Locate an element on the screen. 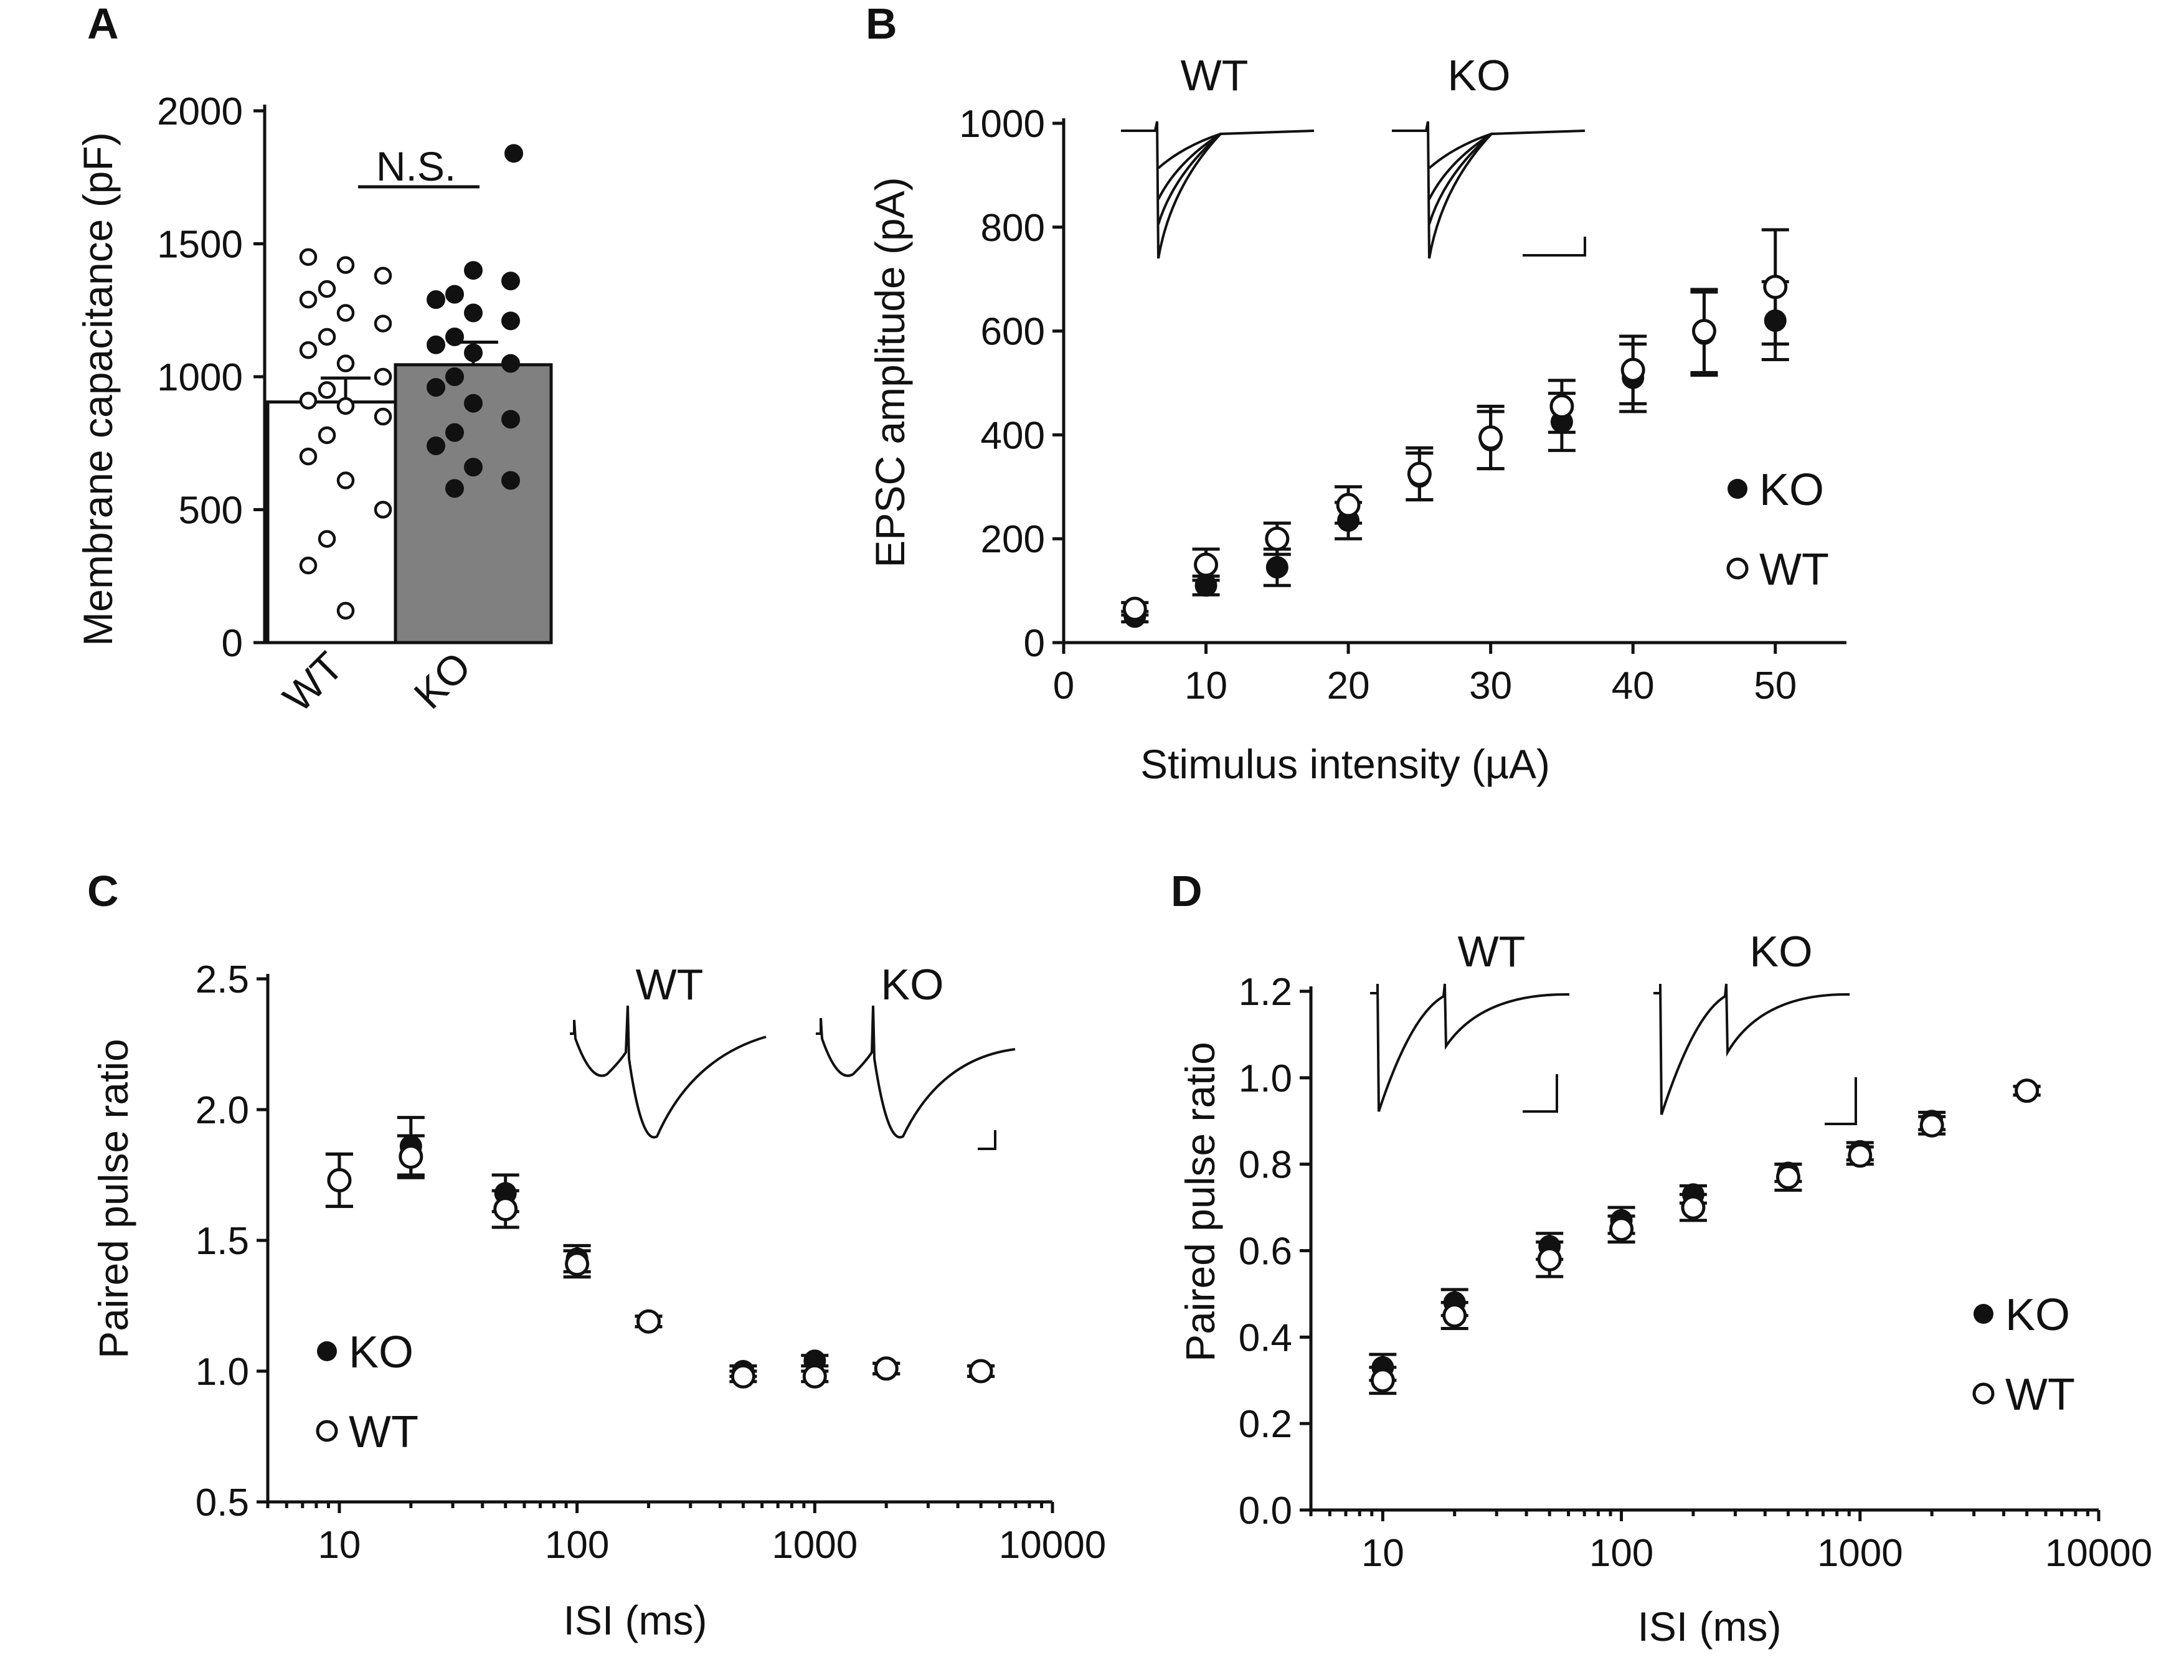 The width and height of the screenshot is (2184, 1680). panel-d-scale-bar-ko is located at coordinates (1841, 1101).